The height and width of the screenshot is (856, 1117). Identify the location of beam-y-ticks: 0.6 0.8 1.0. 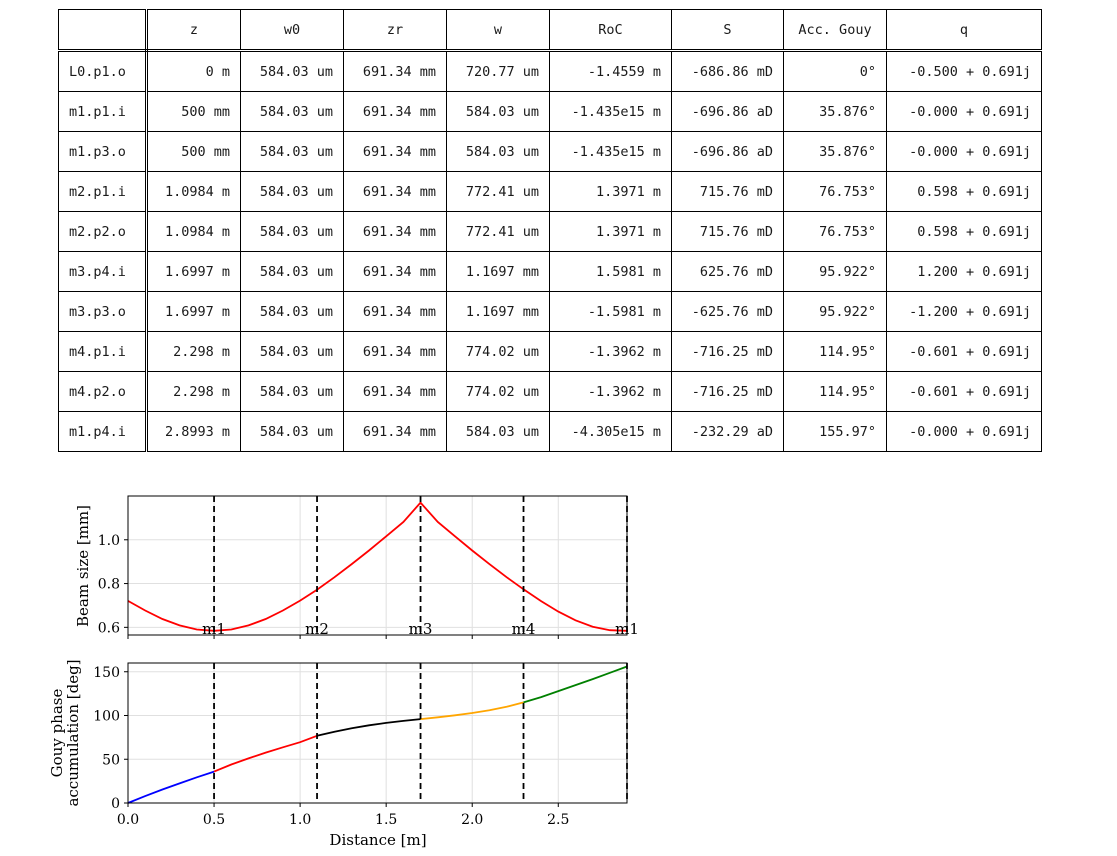
(113, 584).